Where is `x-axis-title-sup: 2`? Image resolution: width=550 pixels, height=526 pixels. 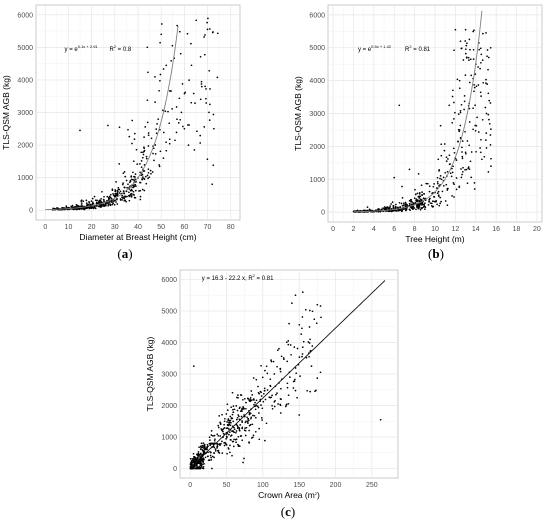
x-axis-title-sup: 2 is located at coordinates (316, 493).